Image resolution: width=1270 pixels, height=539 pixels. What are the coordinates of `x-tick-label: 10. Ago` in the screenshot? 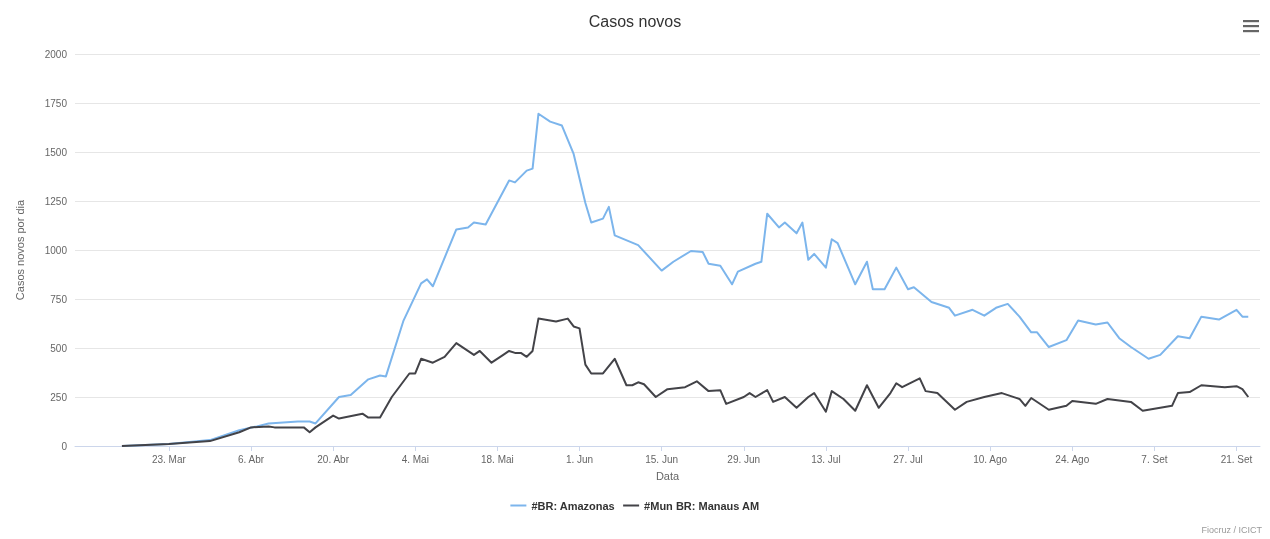 It's located at (990, 459).